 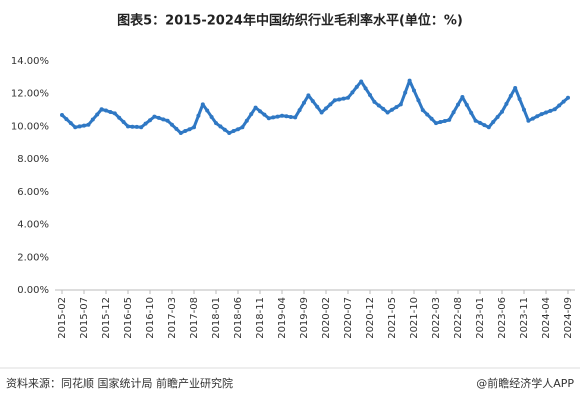 I want to click on credit: @前瞻经济学人APP, so click(x=525, y=383).